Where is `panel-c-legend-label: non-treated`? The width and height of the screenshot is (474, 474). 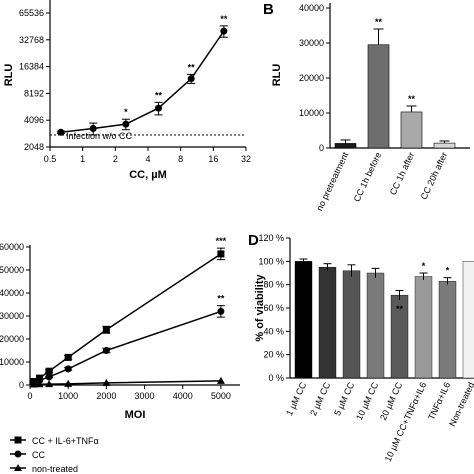 panel-c-legend-label: non-treated is located at coordinates (55, 469).